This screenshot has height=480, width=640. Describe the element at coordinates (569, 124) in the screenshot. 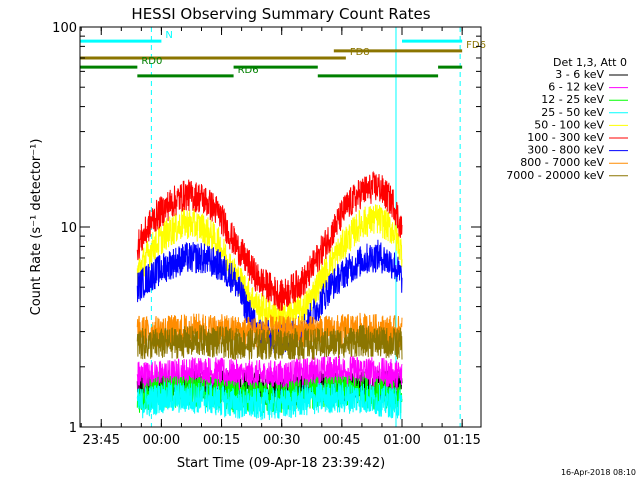

I see `legend-label-4: 50 - 100 keV` at that location.